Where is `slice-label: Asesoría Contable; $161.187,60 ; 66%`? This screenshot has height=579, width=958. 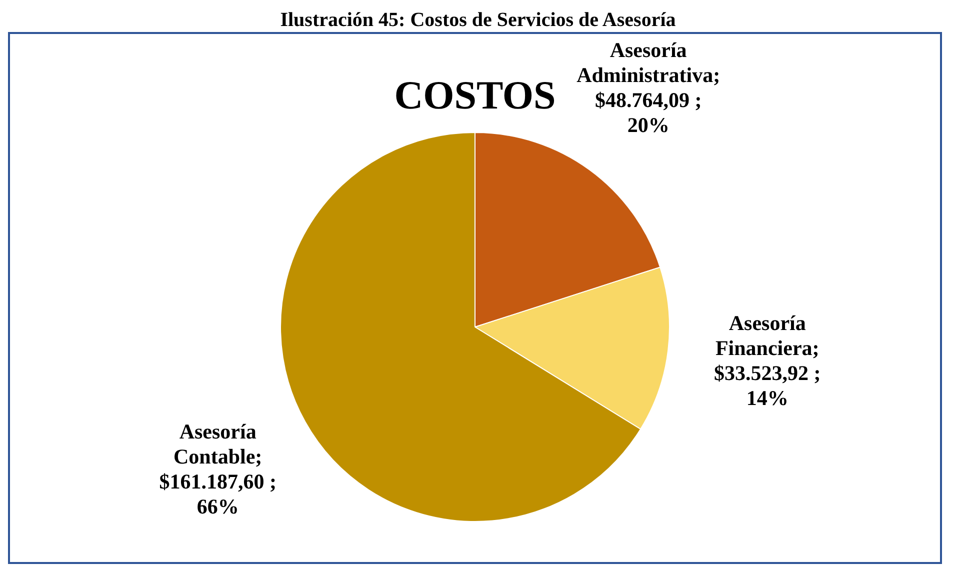 slice-label: Asesoría Contable; $161.187,60 ; 66% is located at coordinates (217, 468).